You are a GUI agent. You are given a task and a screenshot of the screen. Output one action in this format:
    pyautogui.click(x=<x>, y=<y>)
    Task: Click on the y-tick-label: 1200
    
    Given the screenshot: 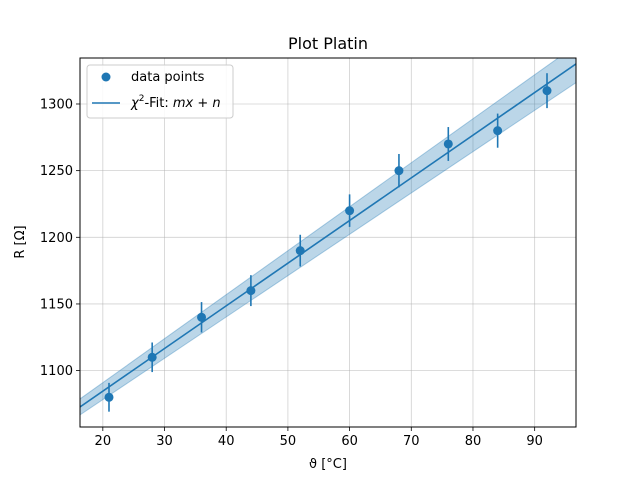 What is the action you would take?
    pyautogui.click(x=56, y=238)
    